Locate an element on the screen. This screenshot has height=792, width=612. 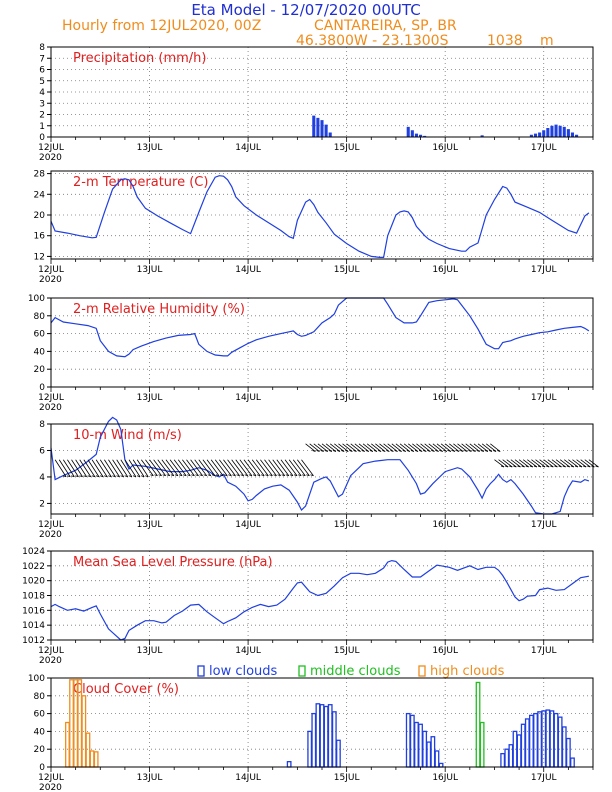
y-tick-label: 6 is located at coordinates (42, 71).